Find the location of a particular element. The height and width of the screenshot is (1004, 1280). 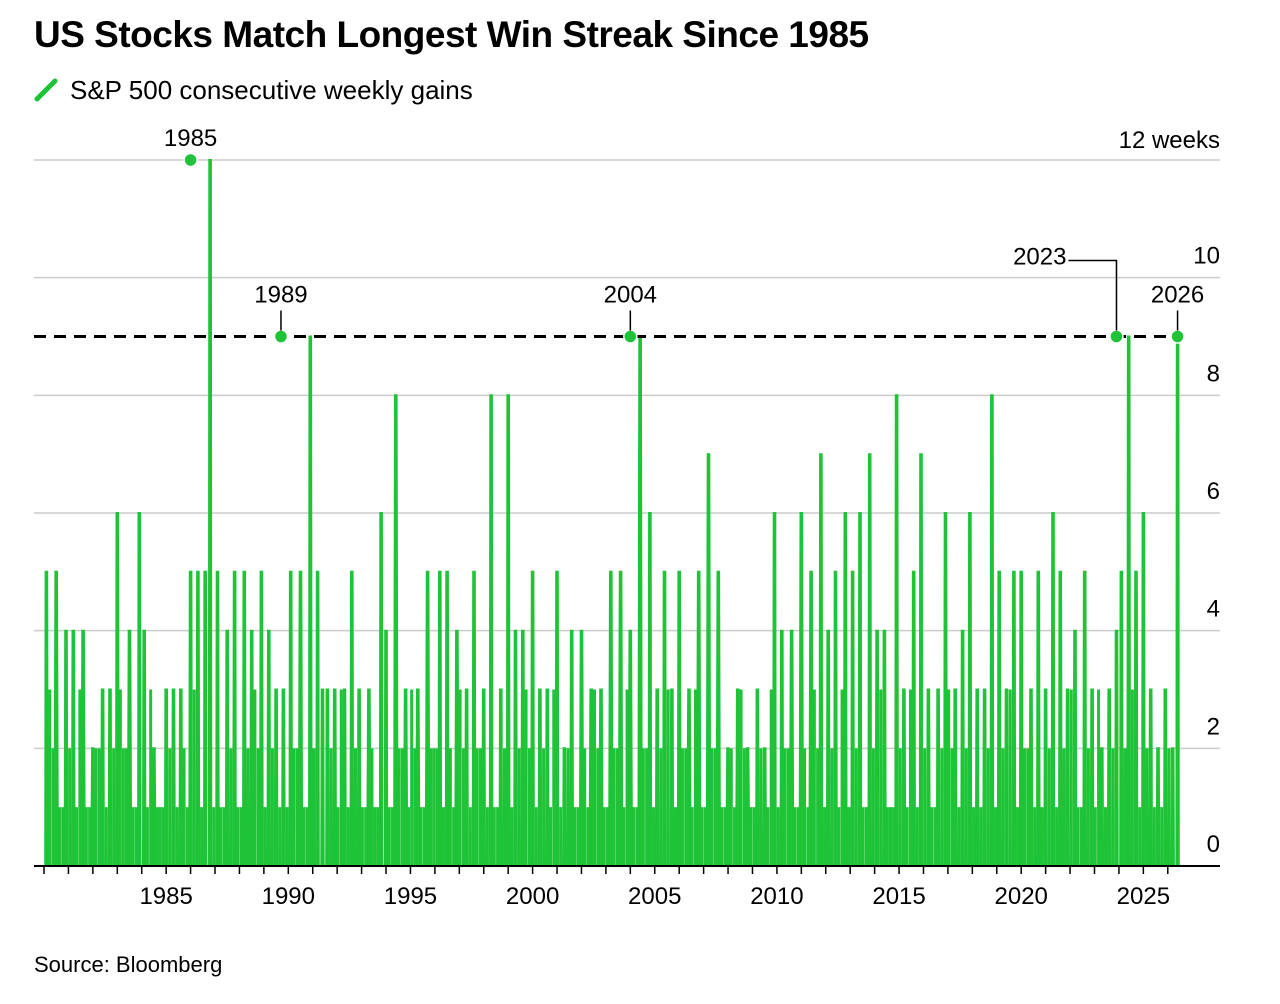

source-note: Source: Bloomberg is located at coordinates (128, 964).